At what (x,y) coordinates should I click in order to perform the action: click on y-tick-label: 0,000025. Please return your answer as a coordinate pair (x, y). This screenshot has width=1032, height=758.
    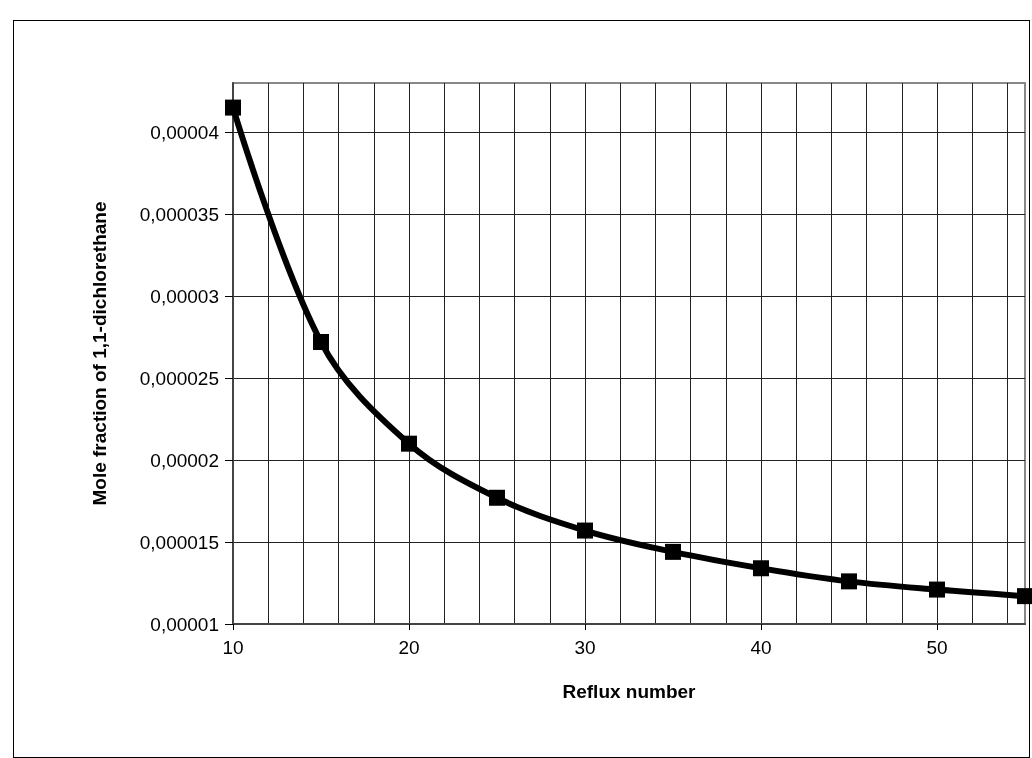
    Looking at the image, I should click on (179, 378).